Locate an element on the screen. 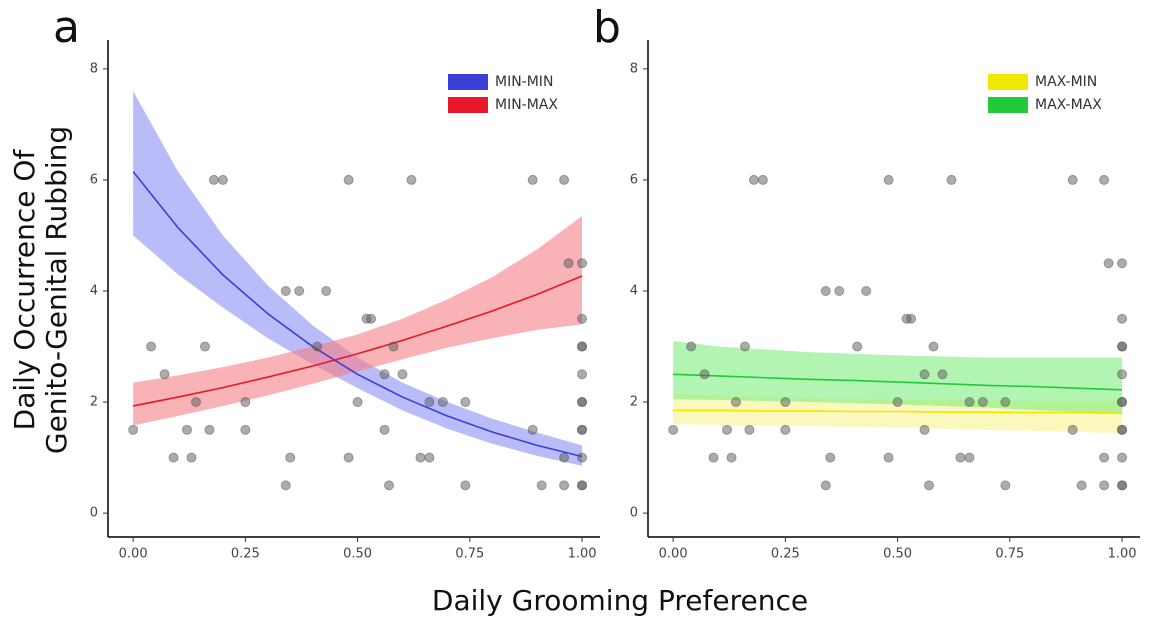 This screenshot has height=627, width=1153. x-tick-label: 0.25 is located at coordinates (785, 554).